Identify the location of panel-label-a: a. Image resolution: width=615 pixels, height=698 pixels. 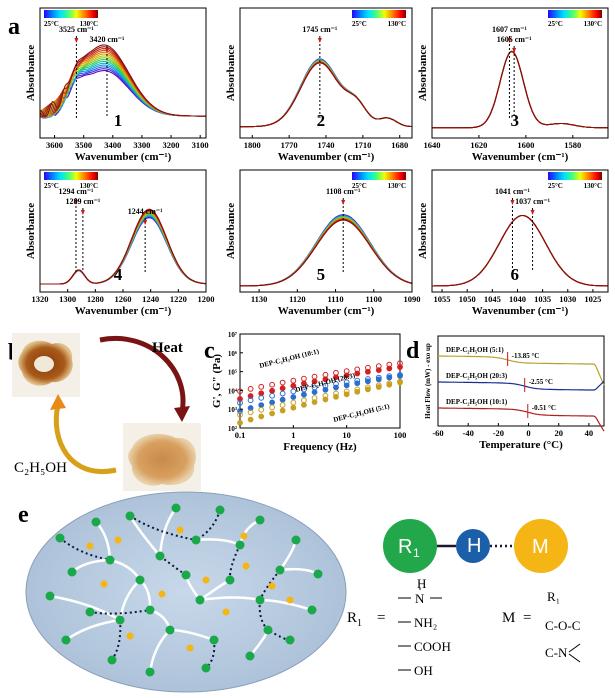
(14, 27).